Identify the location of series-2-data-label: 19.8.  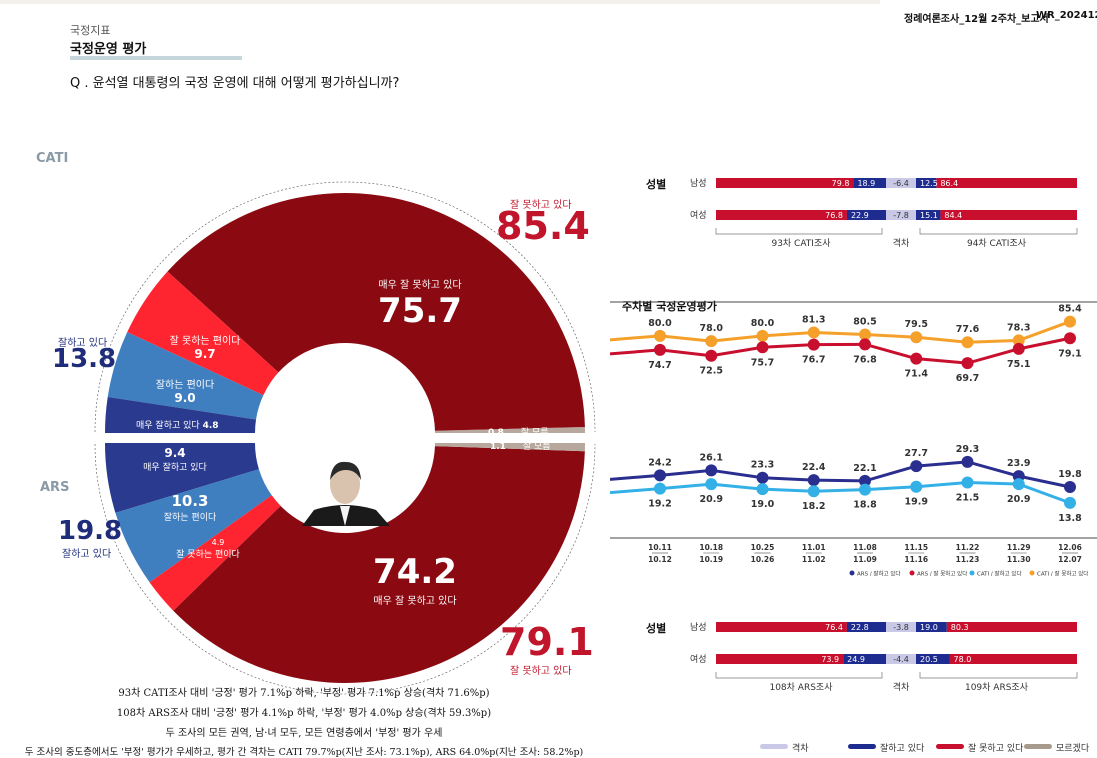
(1070, 474).